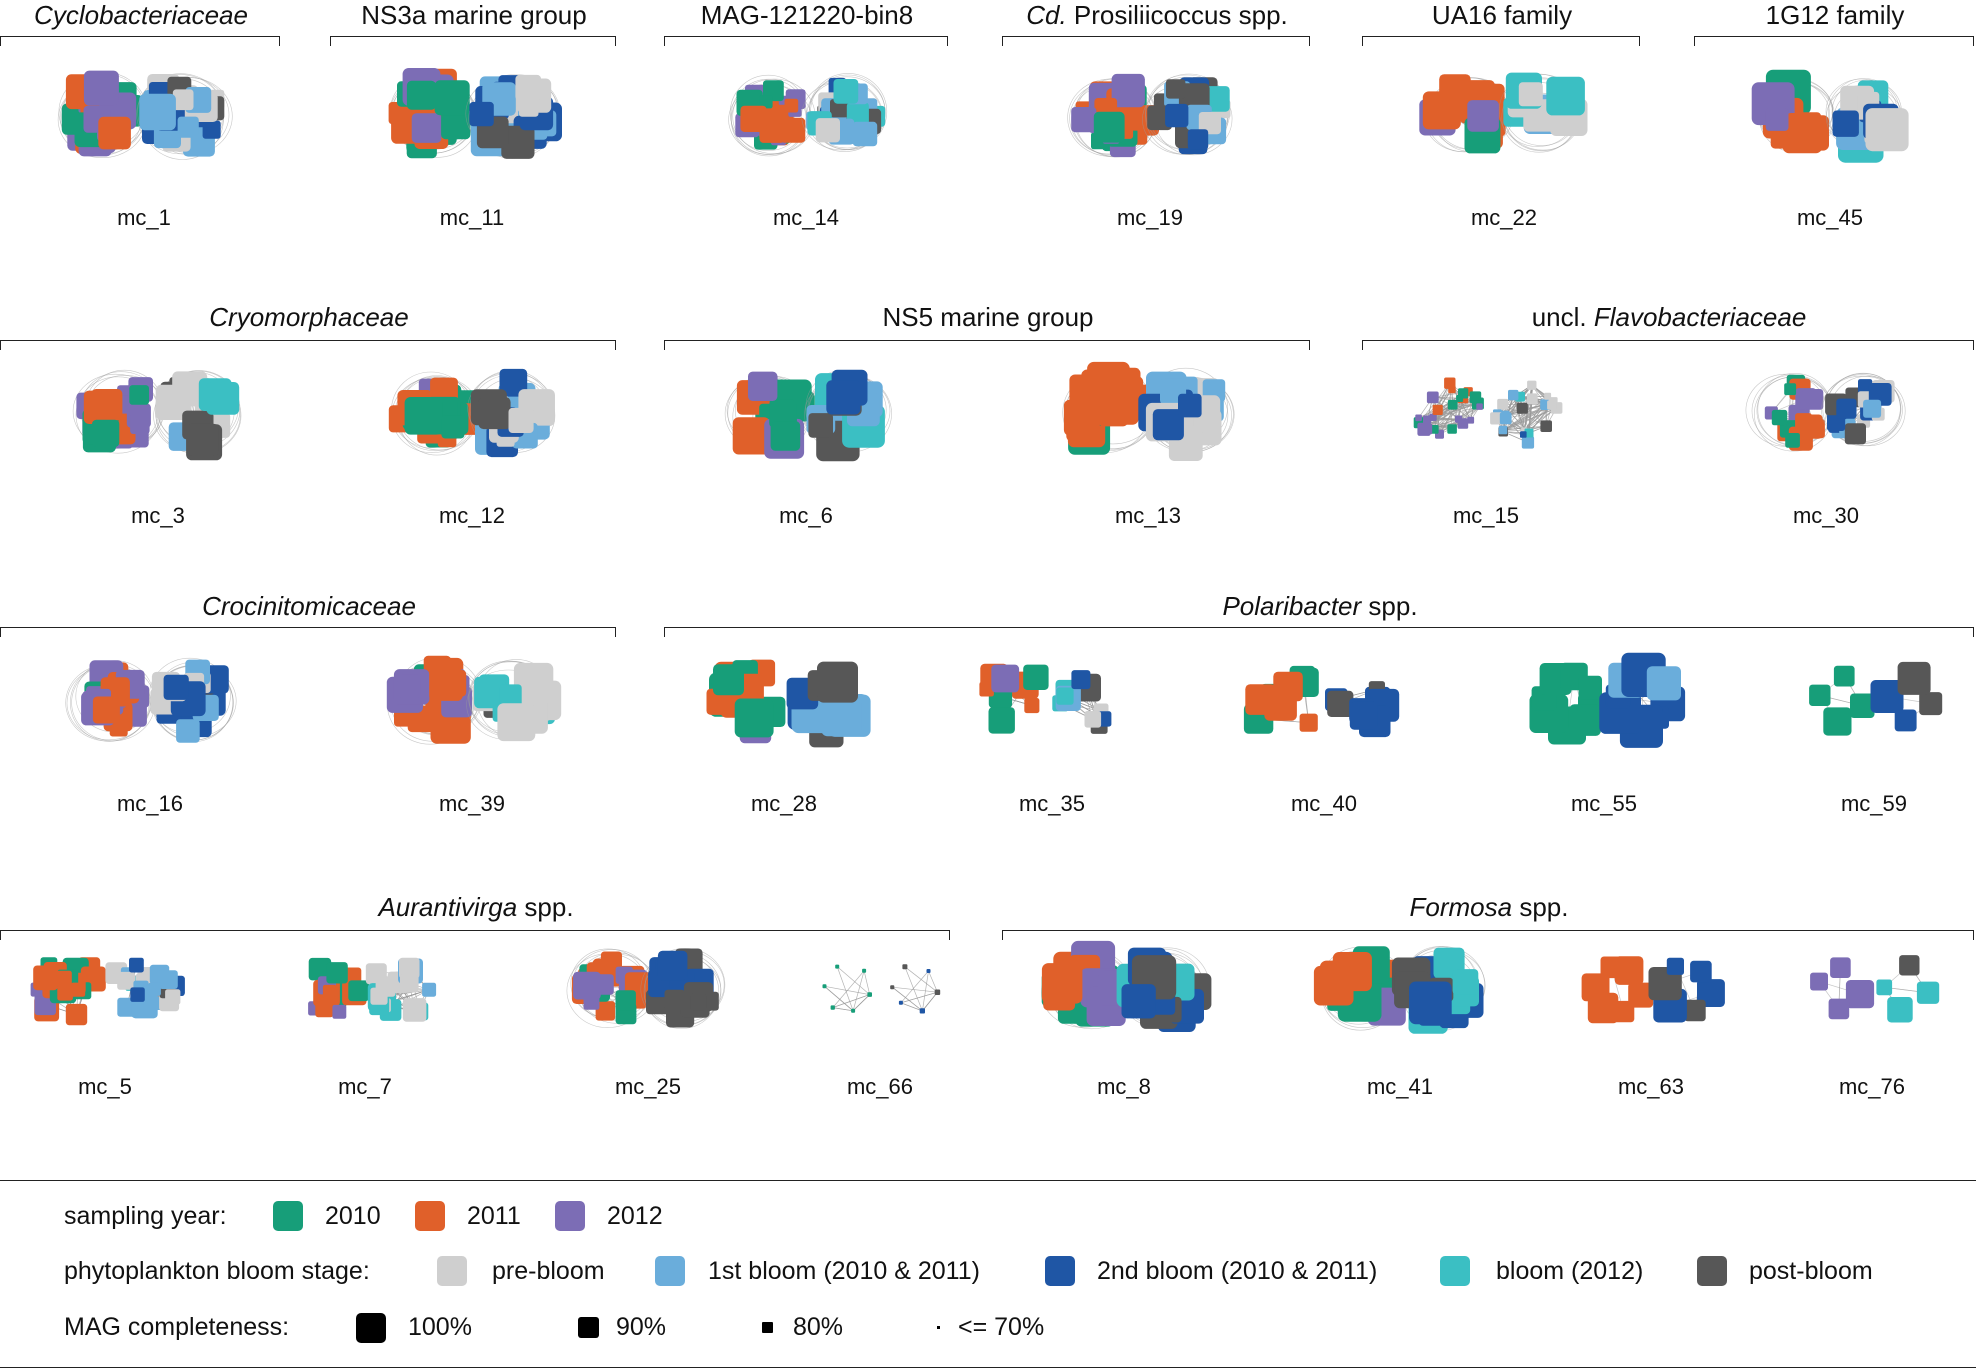 The width and height of the screenshot is (1976, 1370). I want to click on legend-completeness-label: MAG completeness:, so click(177, 1327).